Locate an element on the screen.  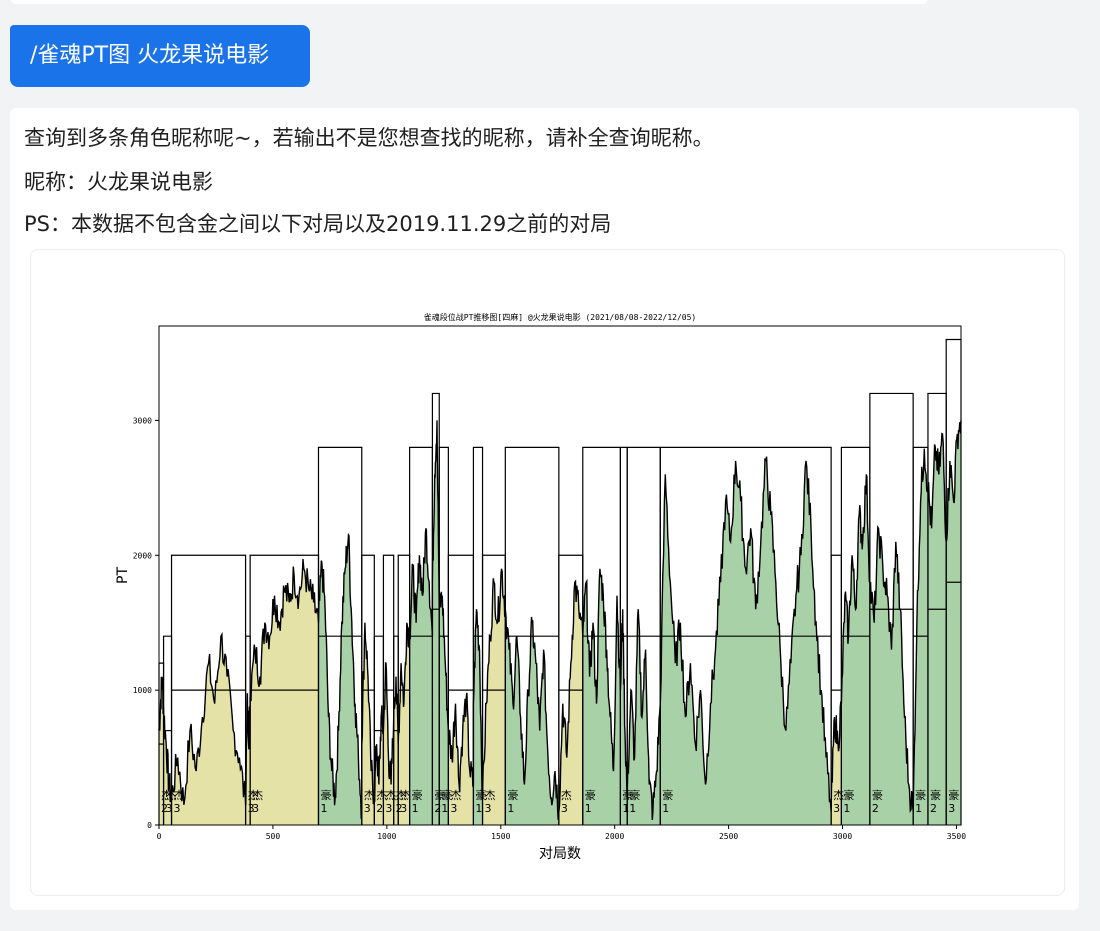
reply-line-ps-note: PS：本数据不包含金之间以下对局以及2019.11.29之前的对局 is located at coordinates (318, 224).